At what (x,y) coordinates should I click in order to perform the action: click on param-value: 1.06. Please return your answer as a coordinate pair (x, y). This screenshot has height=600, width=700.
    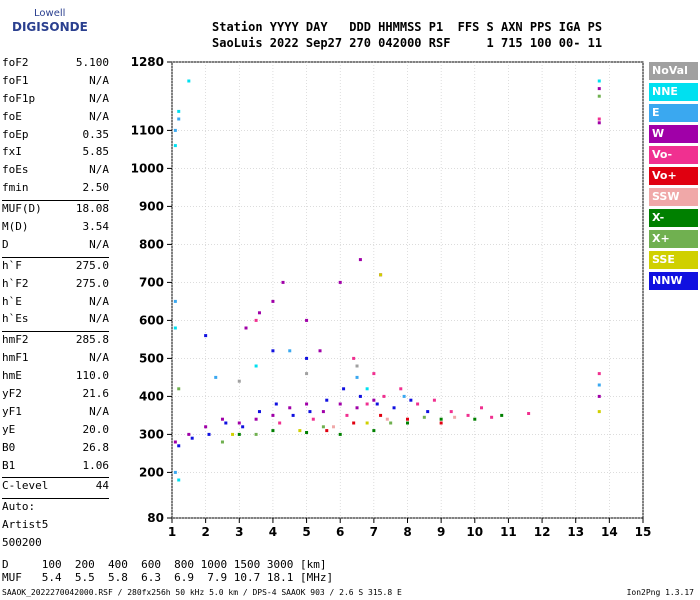
    Looking at the image, I should click on (96, 465).